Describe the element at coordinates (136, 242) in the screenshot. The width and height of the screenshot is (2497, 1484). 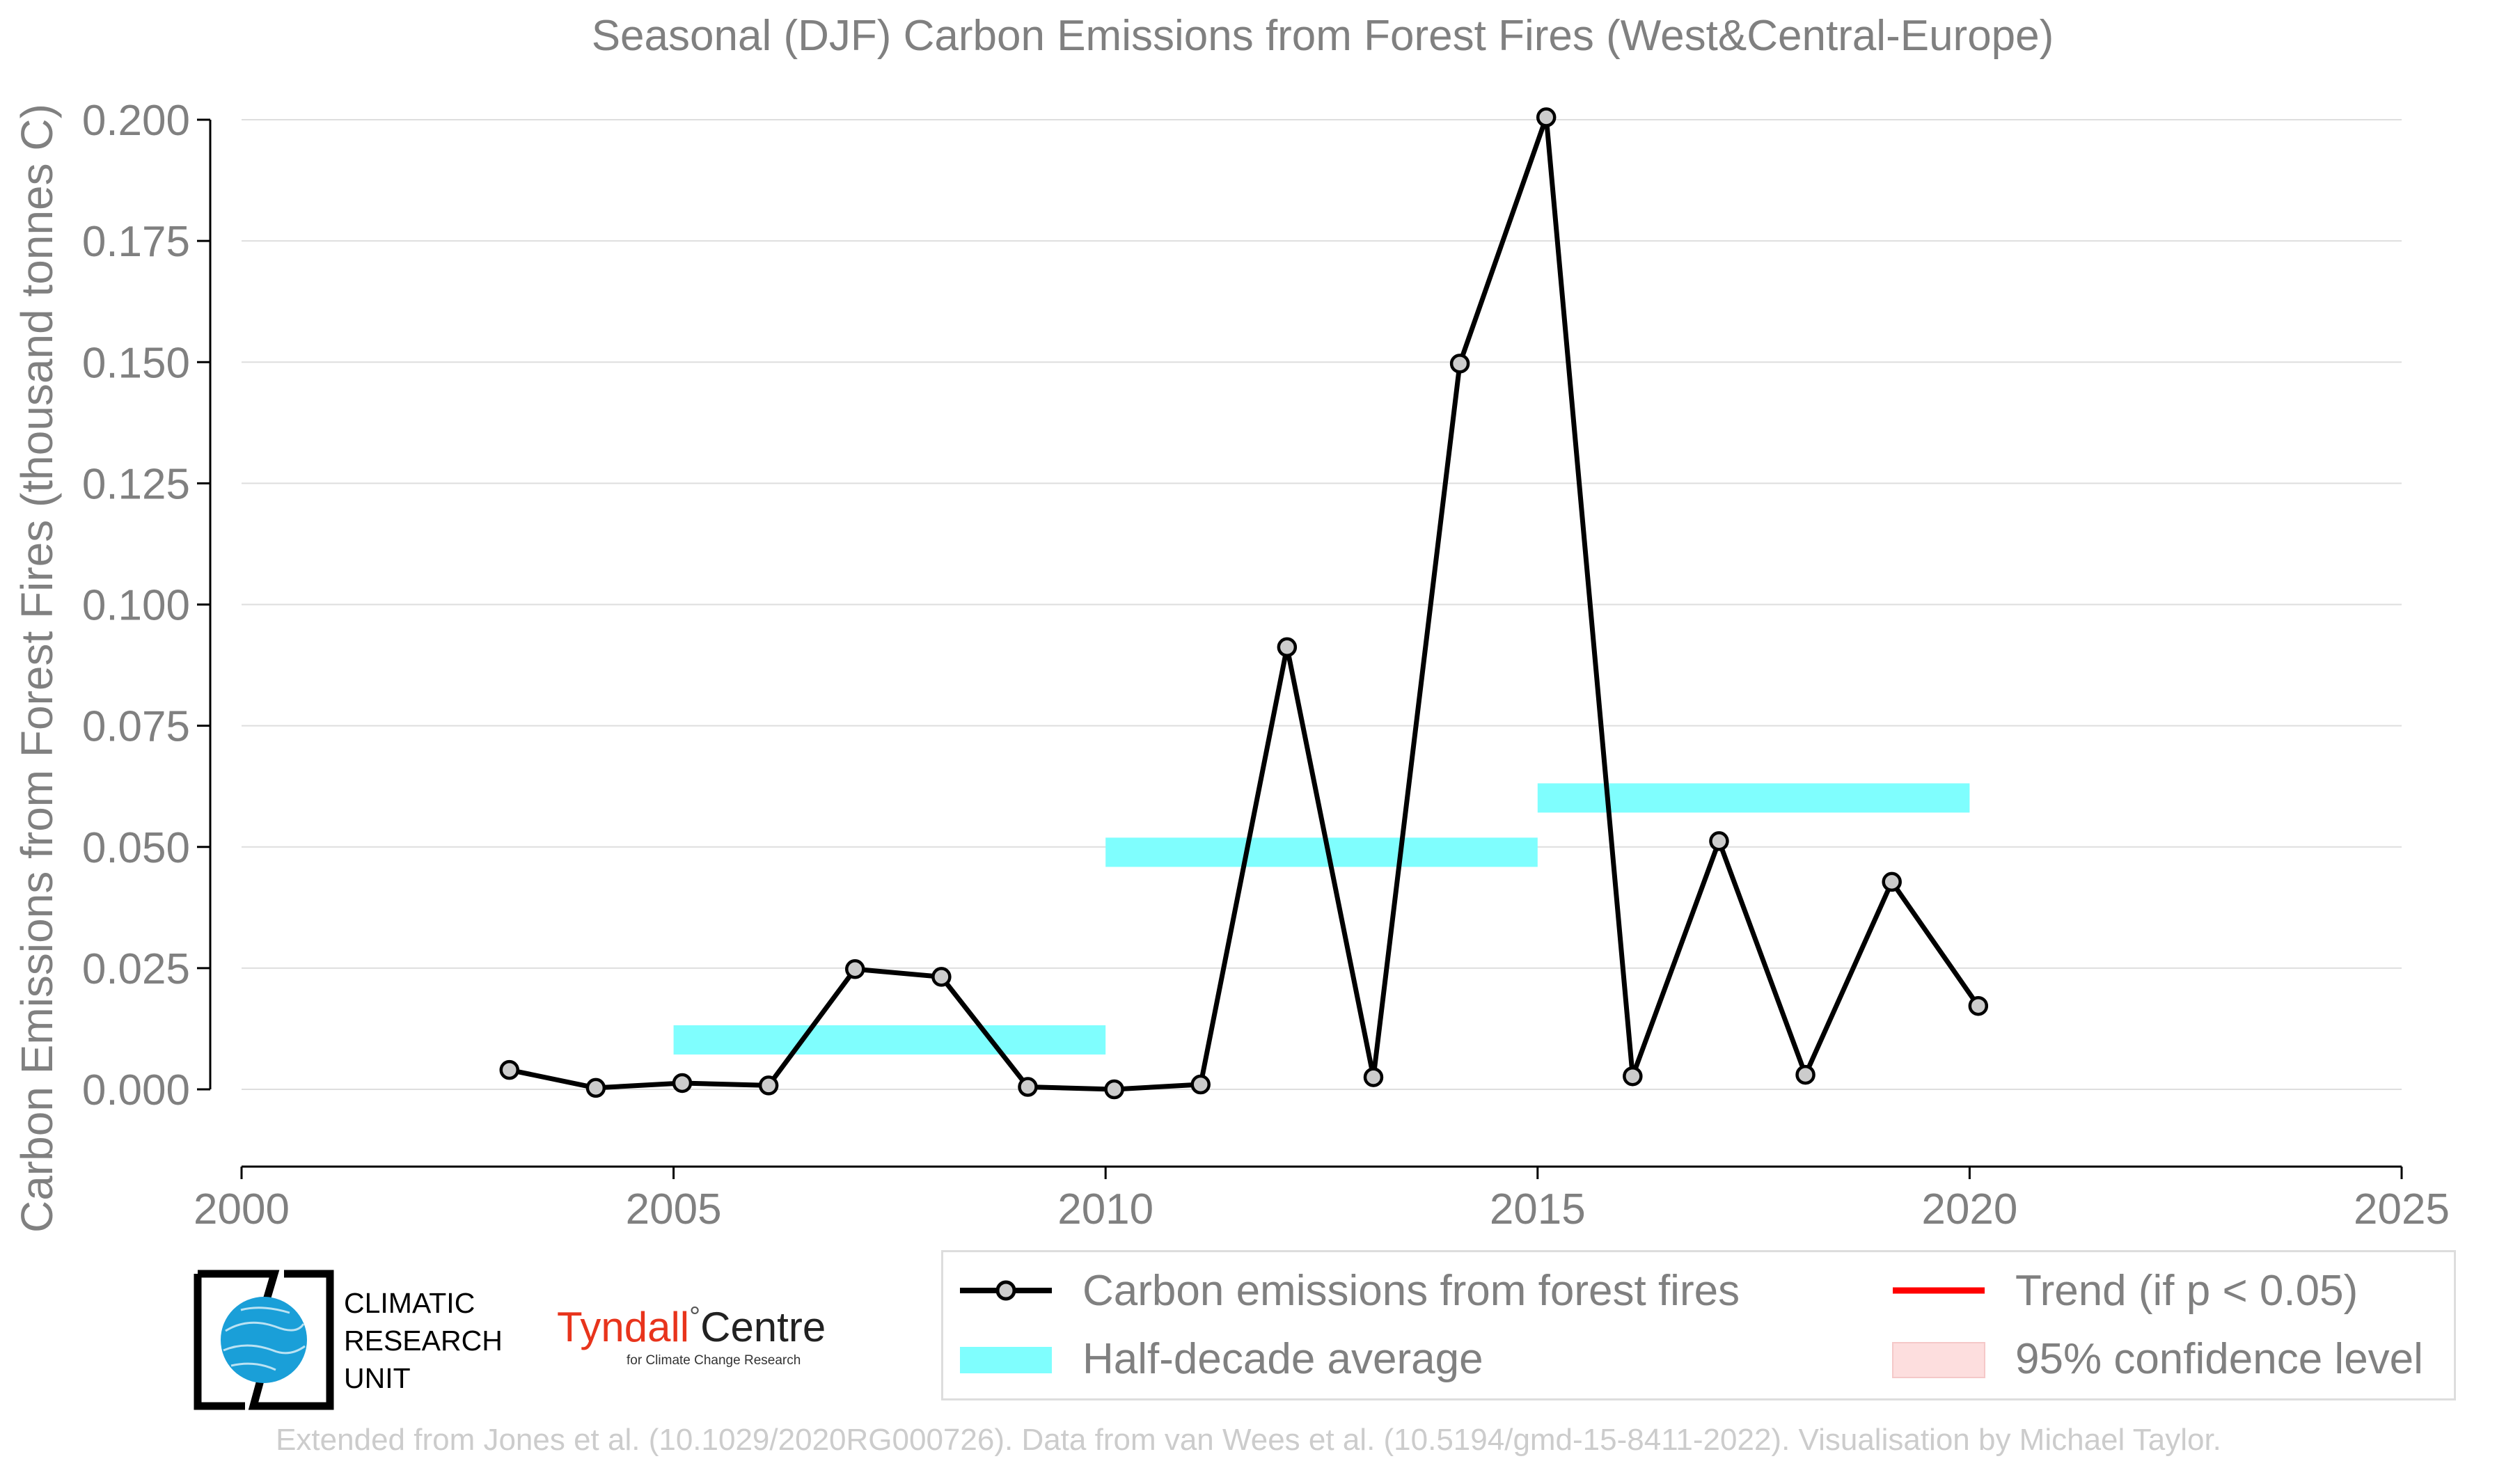
I see `y-tick-label: 0.175` at that location.